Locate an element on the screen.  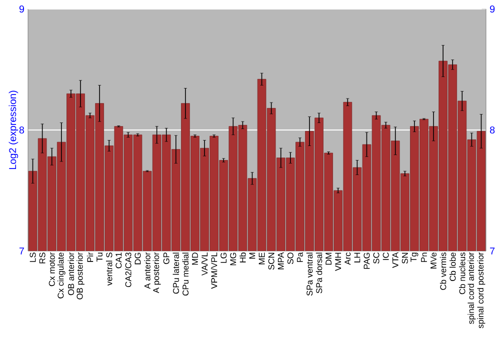
x-tick-label: OB posterior is located at coordinates (80, 276).